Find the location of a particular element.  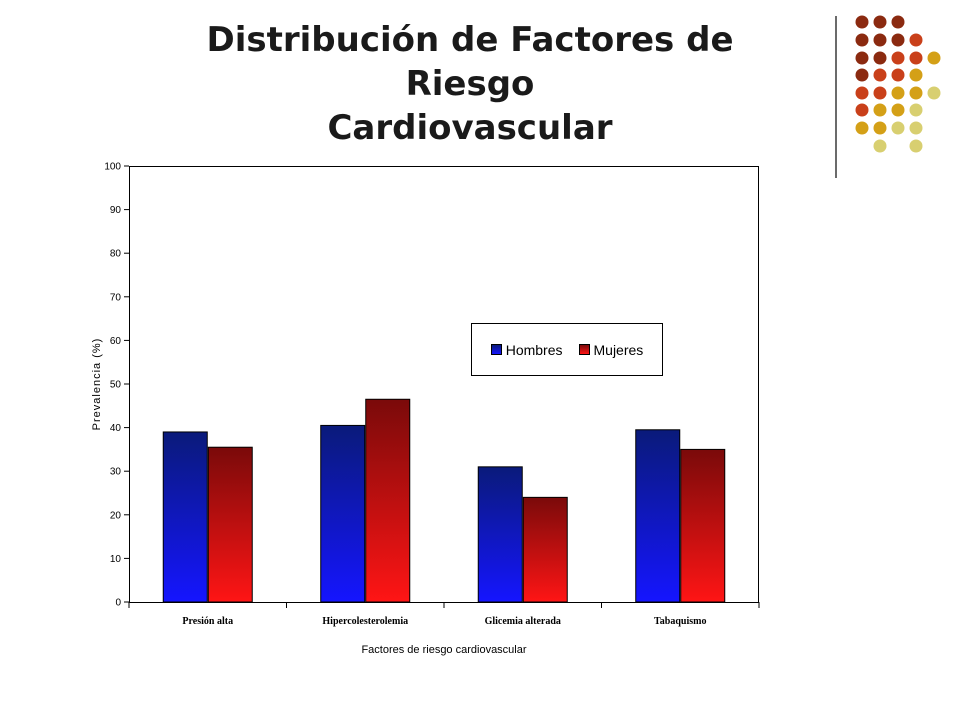

x-tick-label: Tabaquismo is located at coordinates (680, 621).